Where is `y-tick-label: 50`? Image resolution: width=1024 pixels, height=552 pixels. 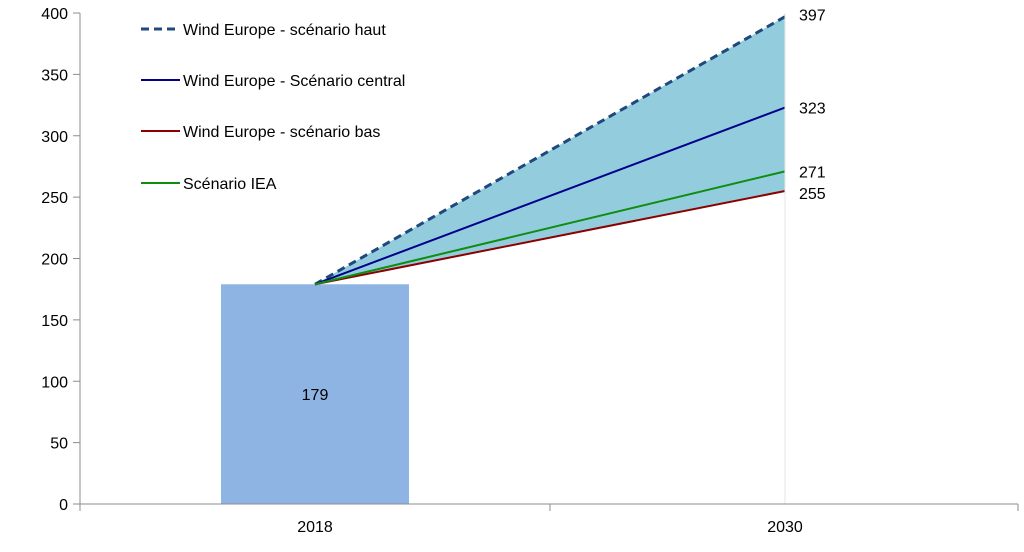 y-tick-label: 50 is located at coordinates (59, 444).